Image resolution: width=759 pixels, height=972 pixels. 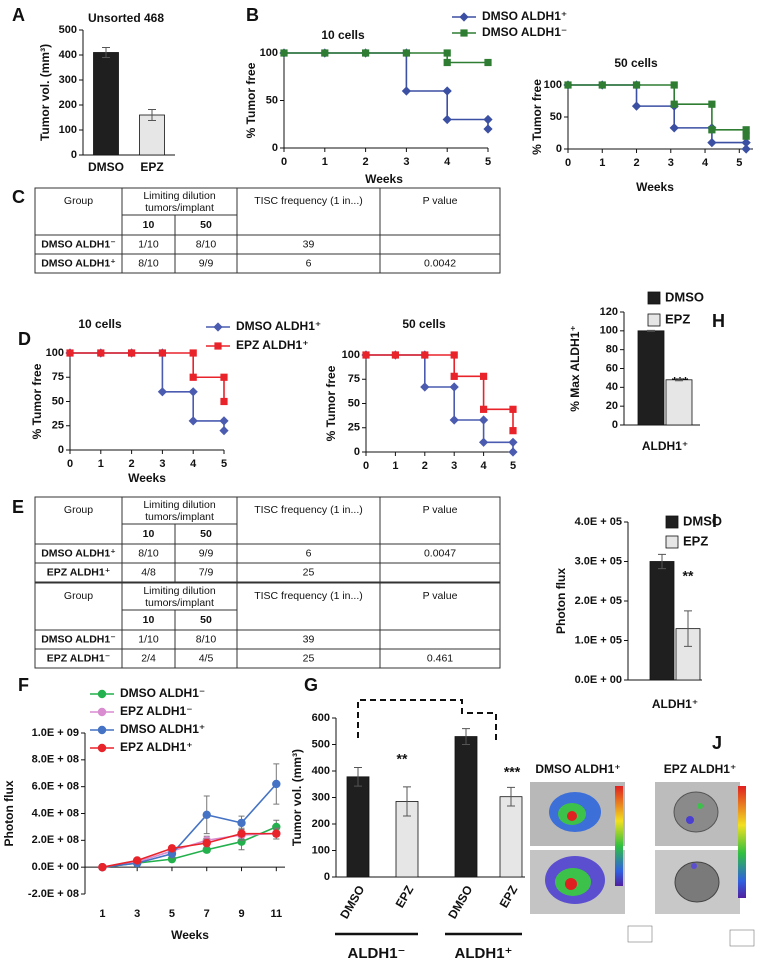 What do you see at coordinates (156, 711) in the screenshot?
I see `legend-label: EPZ ALDH1⁻` at bounding box center [156, 711].